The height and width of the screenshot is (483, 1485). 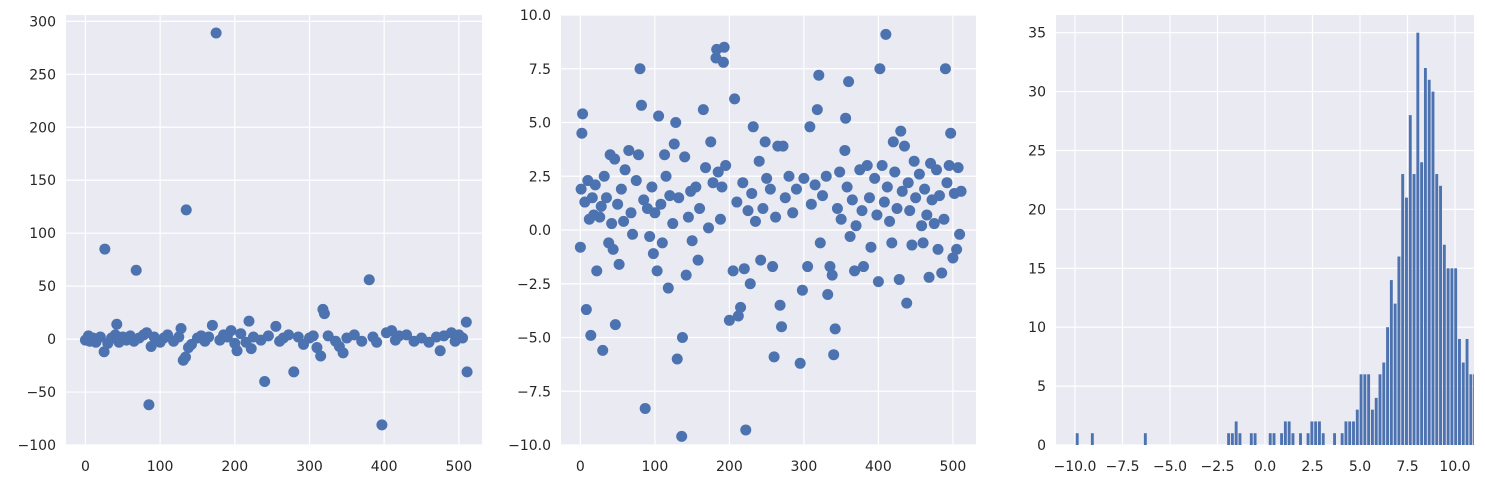 I want to click on y-tick-label: 5, so click(x=1041, y=387).